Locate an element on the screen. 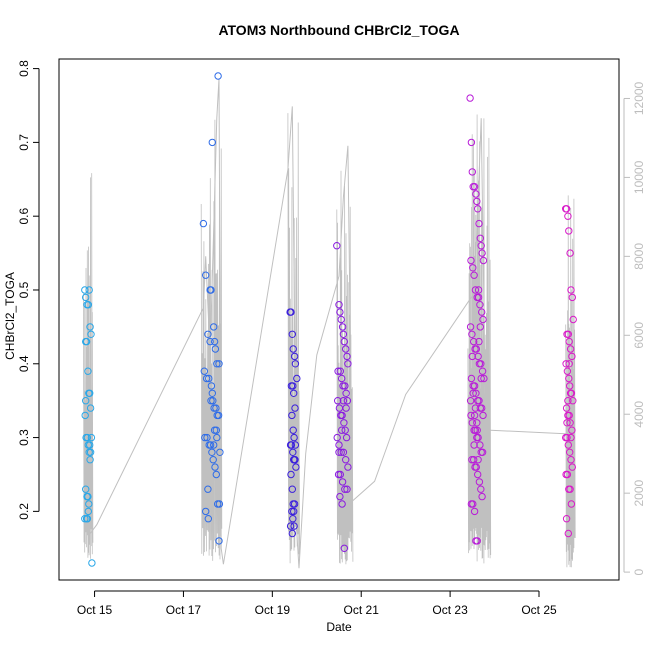 The width and height of the screenshot is (650, 650). x-tick-label: Oct 17 is located at coordinates (184, 610).